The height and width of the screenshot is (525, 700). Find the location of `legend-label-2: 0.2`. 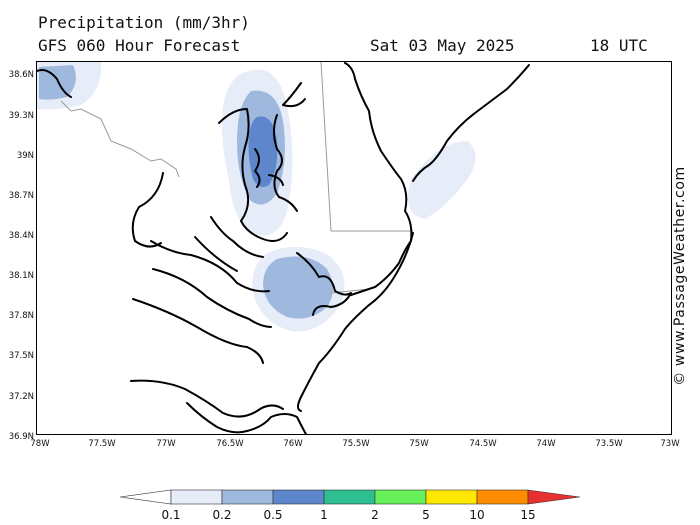

legend-label-2: 0.2 is located at coordinates (222, 515).